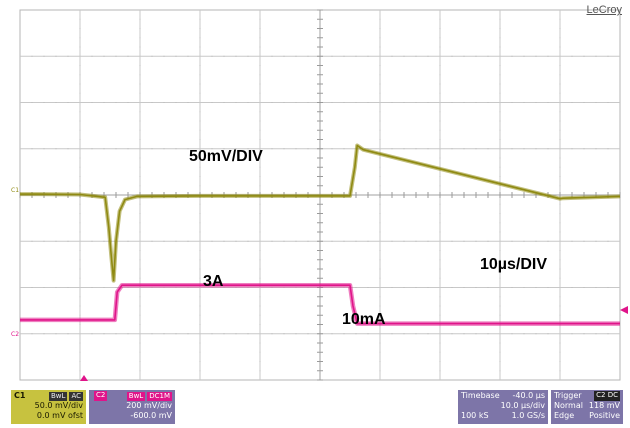 Image resolution: width=630 pixels, height=428 pixels. I want to click on trigger-level-marker, so click(624, 310).